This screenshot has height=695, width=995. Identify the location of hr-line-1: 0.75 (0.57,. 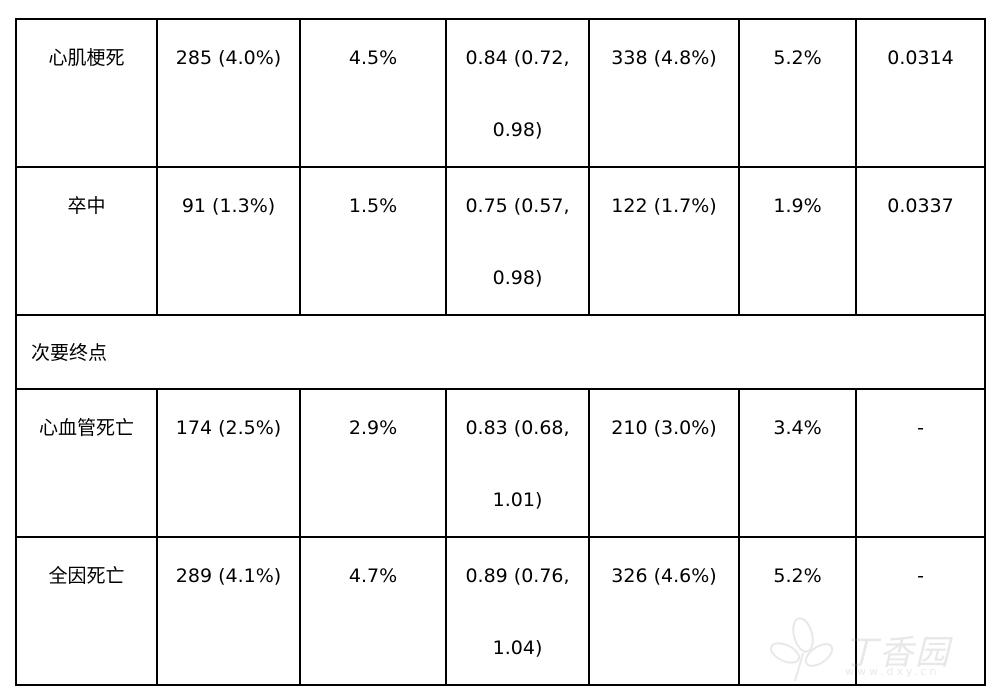
(517, 206).